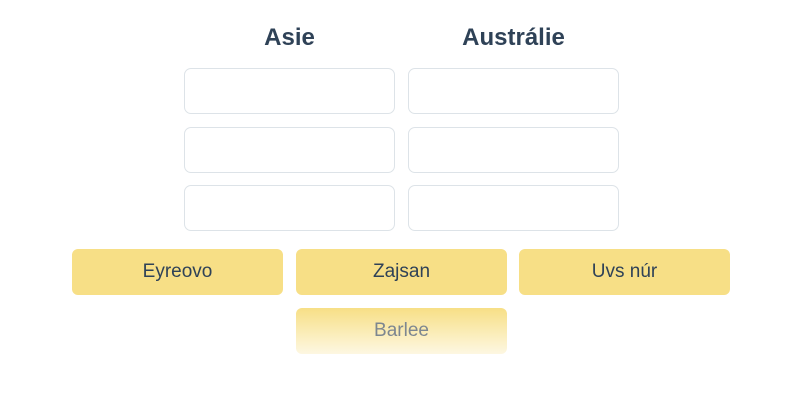  Describe the element at coordinates (177, 272) in the screenshot. I see `draggable-chip: Eyreovo` at that location.